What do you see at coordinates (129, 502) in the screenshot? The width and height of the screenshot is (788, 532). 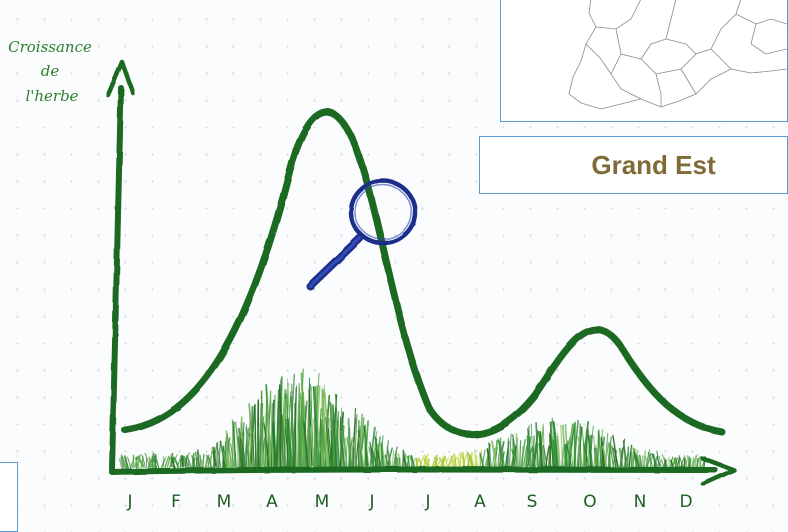 I see `month-label-1: J` at bounding box center [129, 502].